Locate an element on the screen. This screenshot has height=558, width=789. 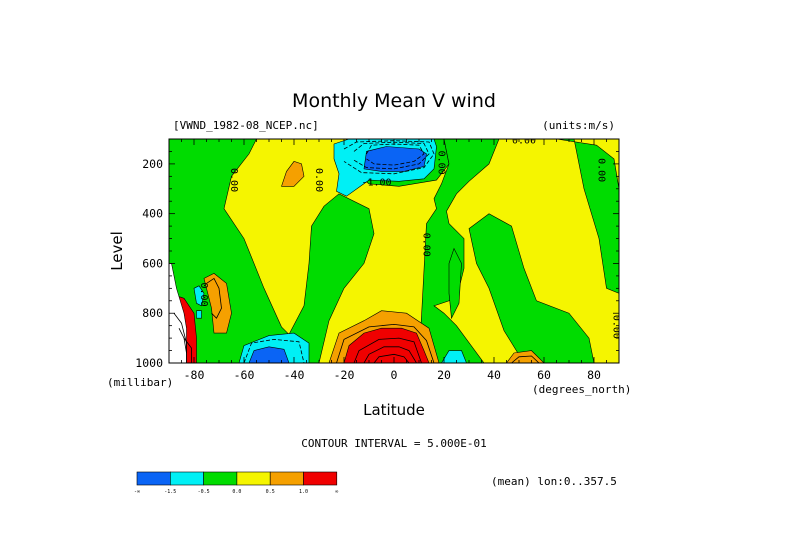
mean-label: (mean) lon:0..357.5 is located at coordinates (554, 481).